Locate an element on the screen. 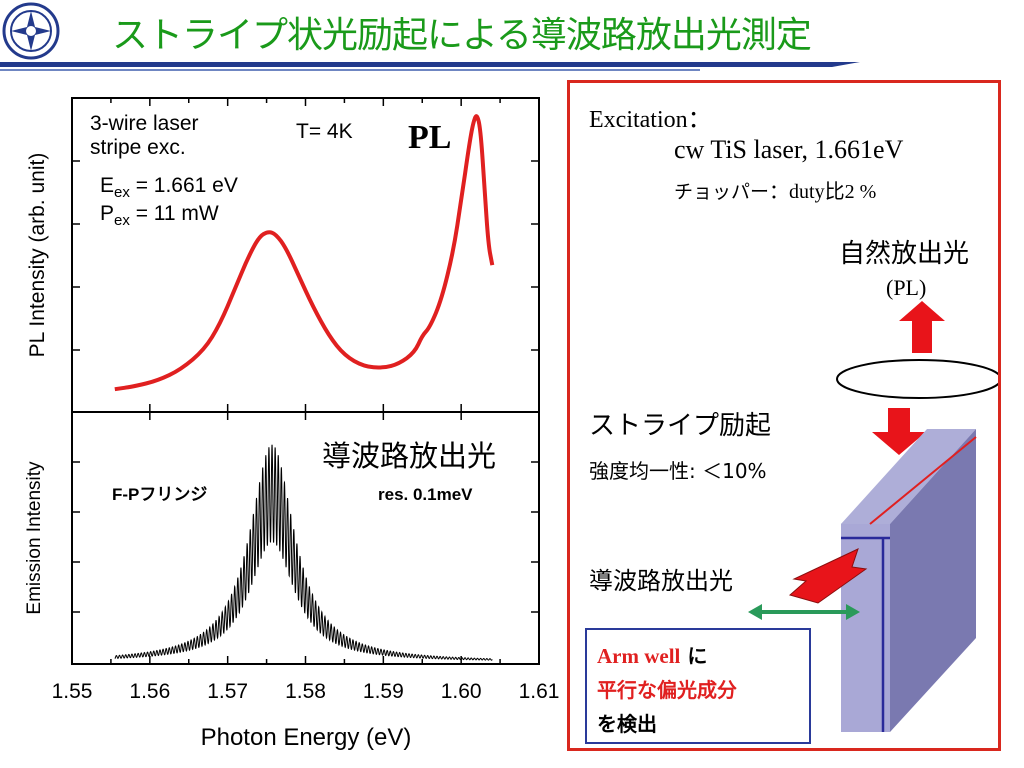 This screenshot has width=1024, height=768. x-tick-label: 1.60 is located at coordinates (461, 691).